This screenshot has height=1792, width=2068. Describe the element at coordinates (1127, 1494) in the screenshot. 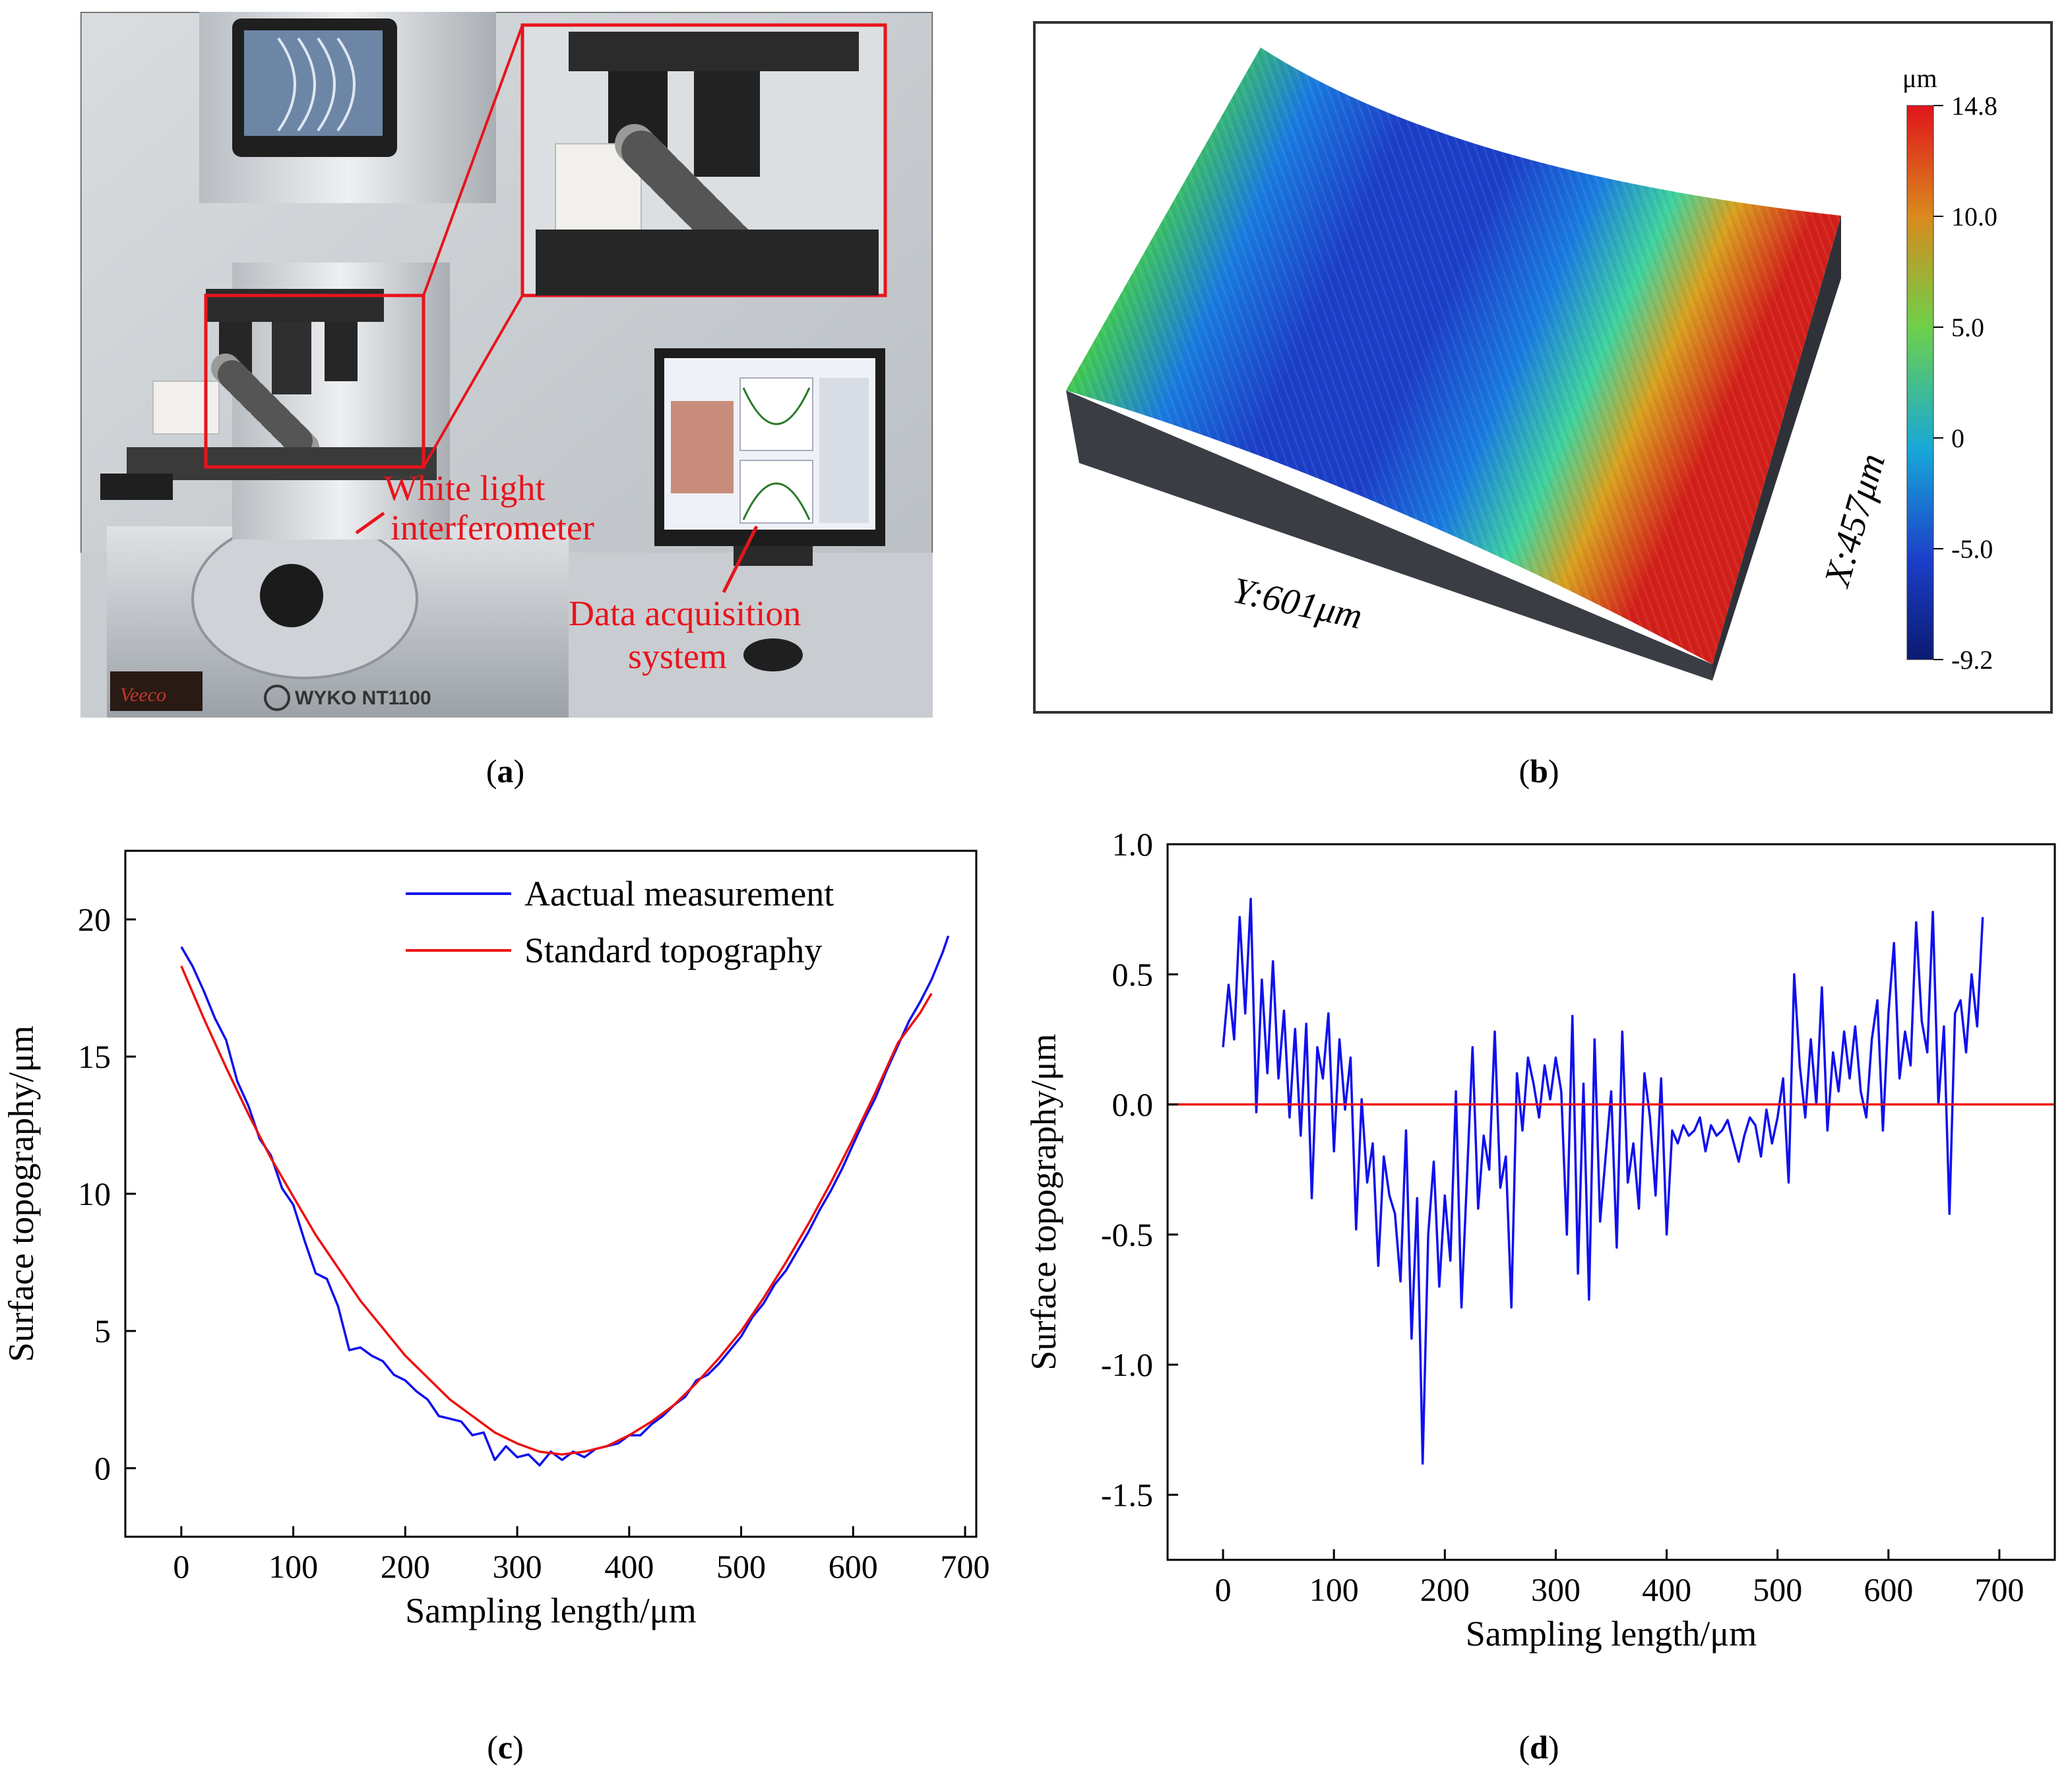

I see `y-tick-label: -1.5` at that location.